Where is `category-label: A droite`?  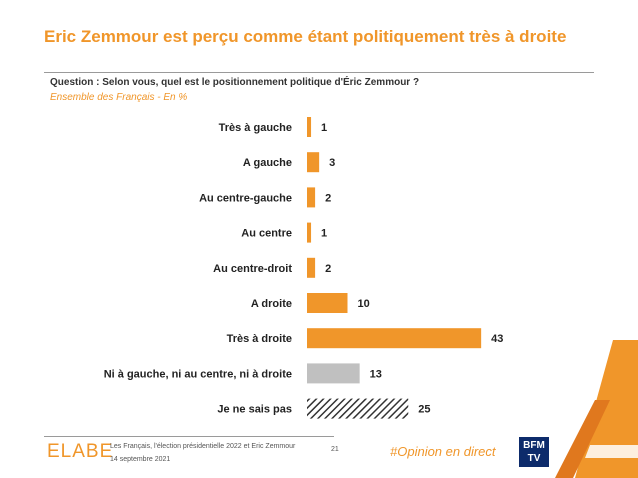
category-label: A droite is located at coordinates (271, 304).